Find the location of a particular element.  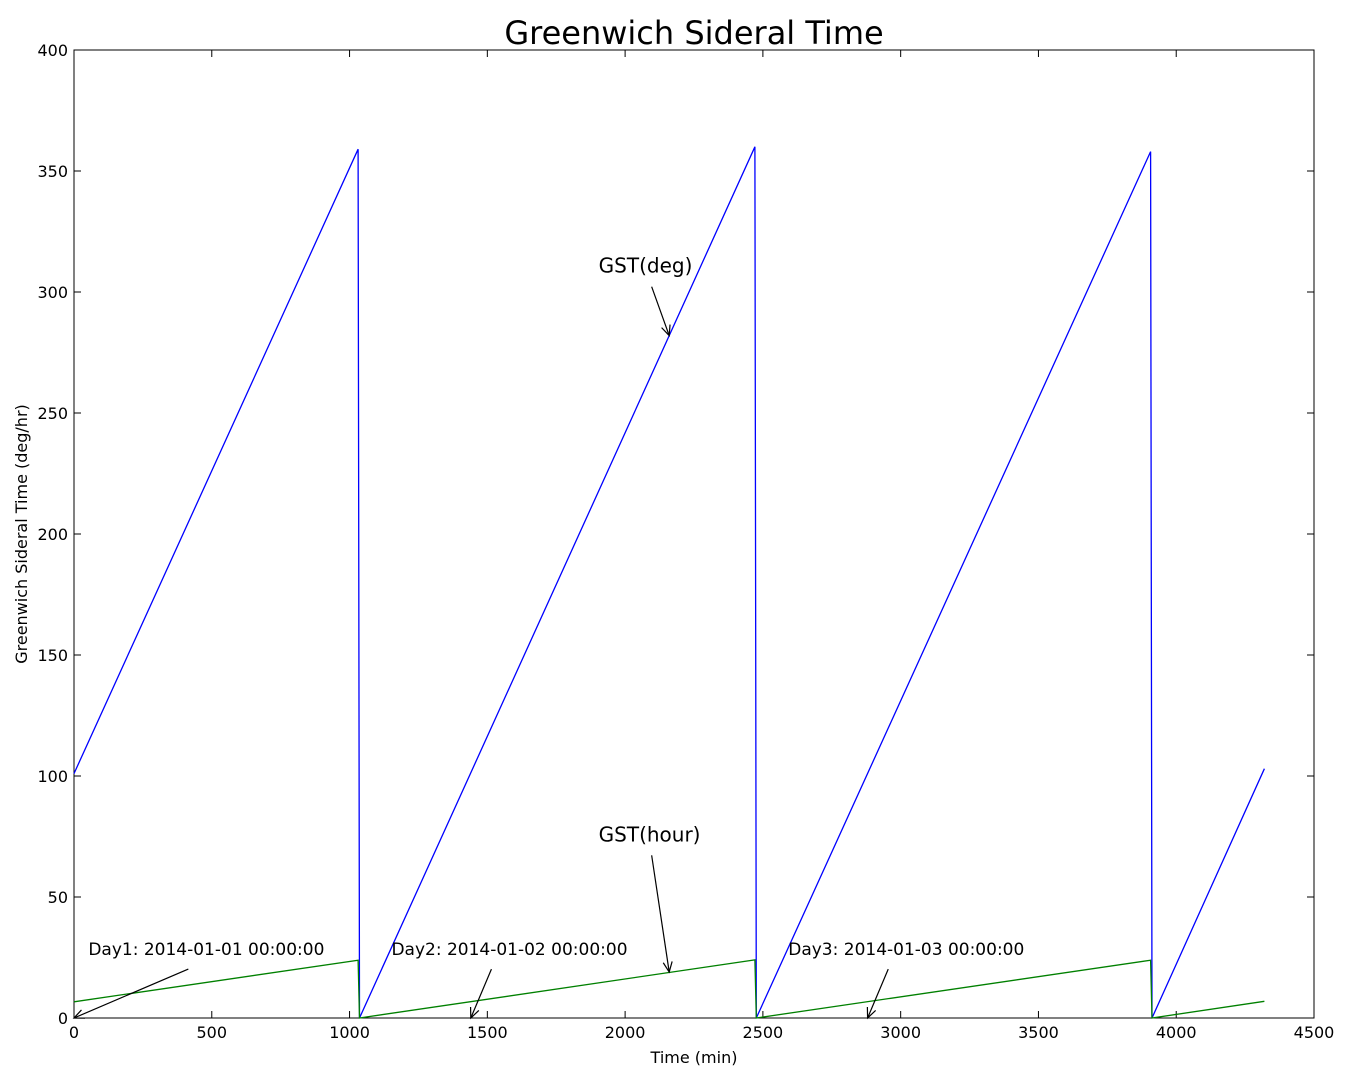

x-tick-label: 4500 is located at coordinates (1314, 1032).